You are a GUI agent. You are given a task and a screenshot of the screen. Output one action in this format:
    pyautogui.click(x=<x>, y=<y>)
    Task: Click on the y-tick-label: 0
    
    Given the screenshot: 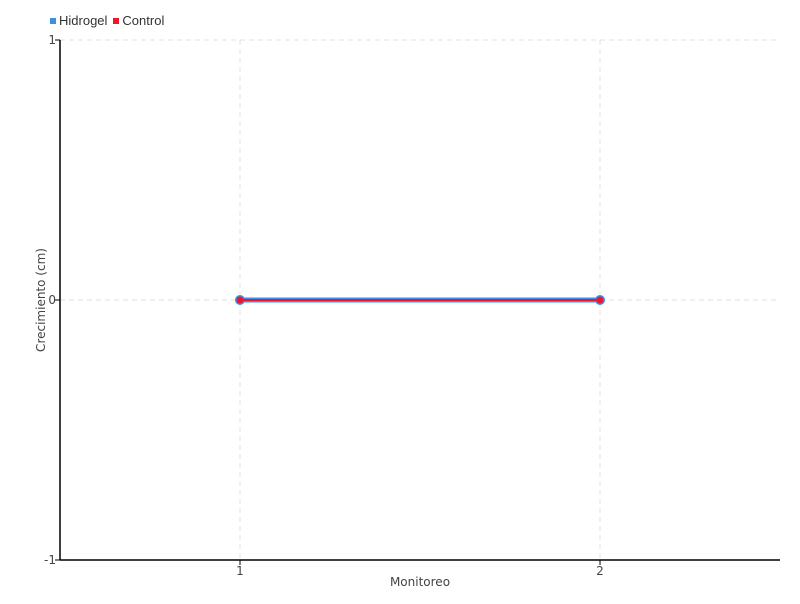 What is the action you would take?
    pyautogui.click(x=52, y=300)
    